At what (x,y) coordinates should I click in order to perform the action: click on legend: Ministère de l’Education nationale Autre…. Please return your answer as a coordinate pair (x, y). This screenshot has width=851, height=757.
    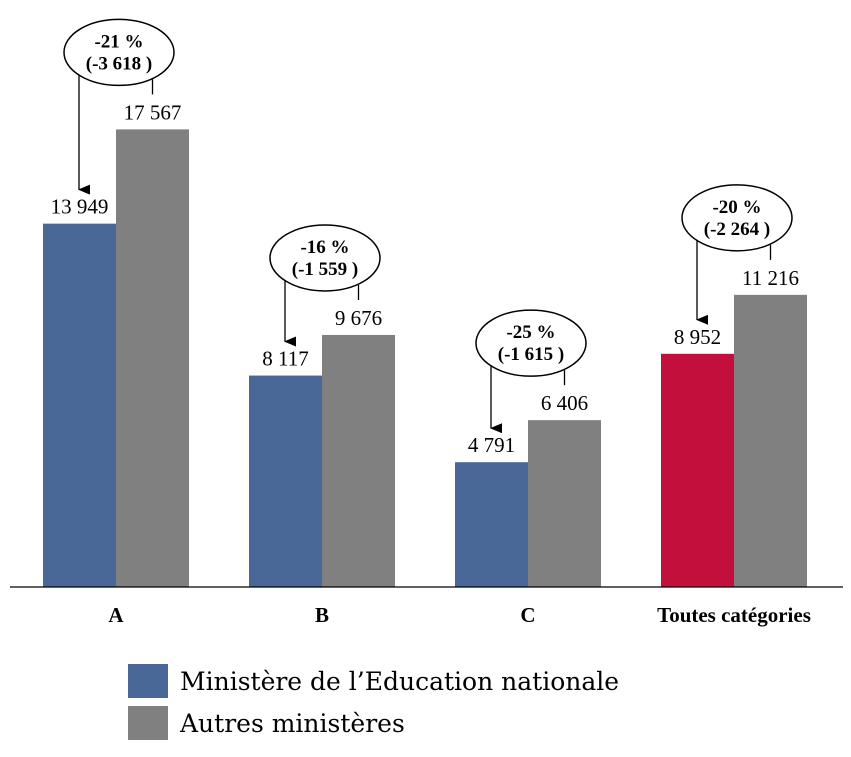
    Looking at the image, I should click on (373, 702).